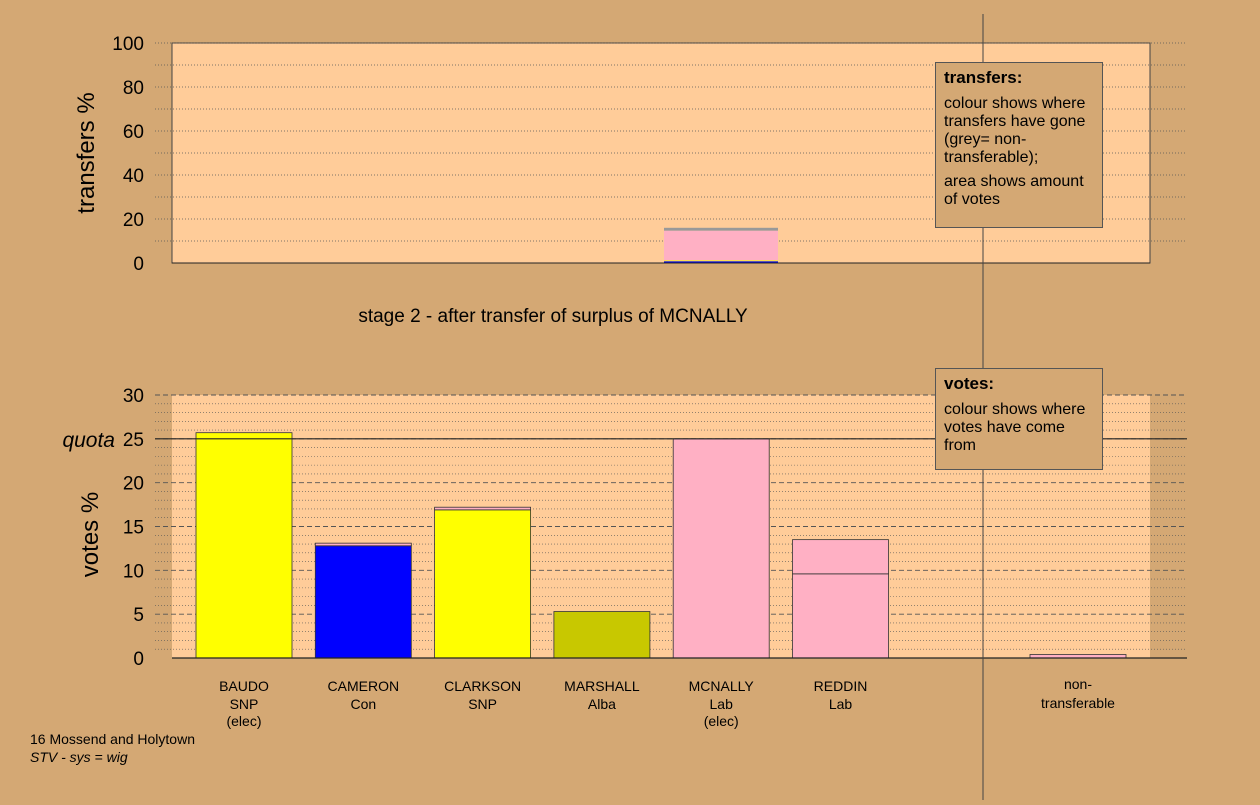 The height and width of the screenshot is (805, 1260). What do you see at coordinates (602, 686) in the screenshot?
I see `candidate-name-label: MARSHALL` at bounding box center [602, 686].